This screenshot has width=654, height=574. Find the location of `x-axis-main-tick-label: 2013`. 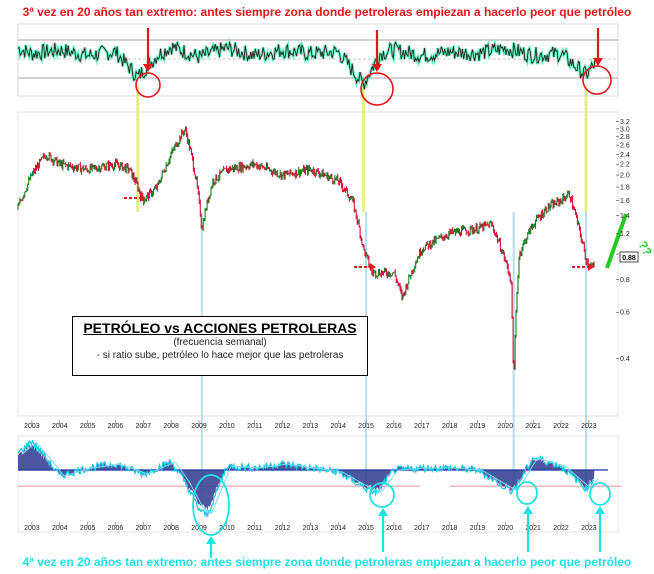

x-axis-main-tick-label: 2013 is located at coordinates (311, 426).